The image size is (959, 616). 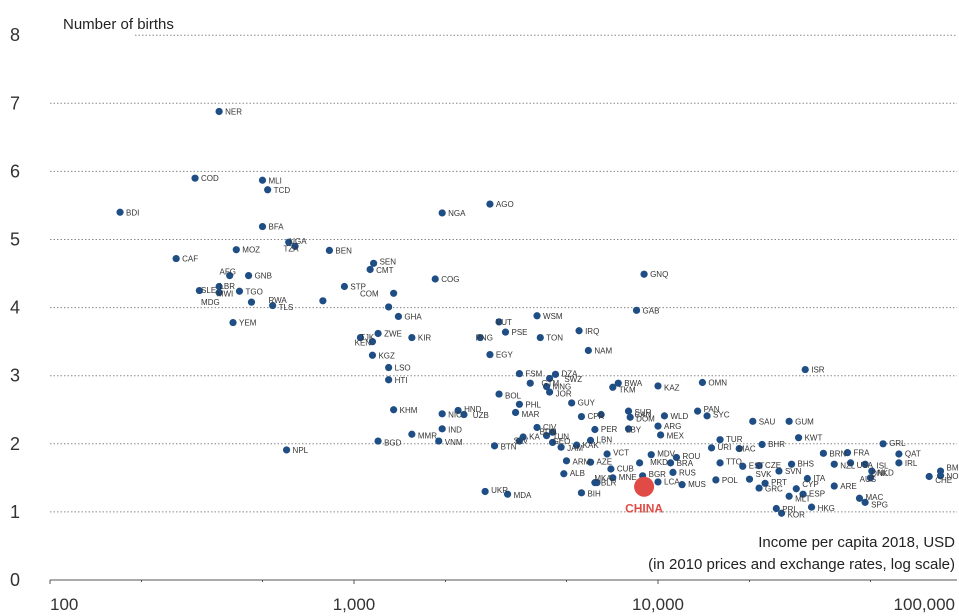 I want to click on point-label: LBN, so click(x=605, y=440).